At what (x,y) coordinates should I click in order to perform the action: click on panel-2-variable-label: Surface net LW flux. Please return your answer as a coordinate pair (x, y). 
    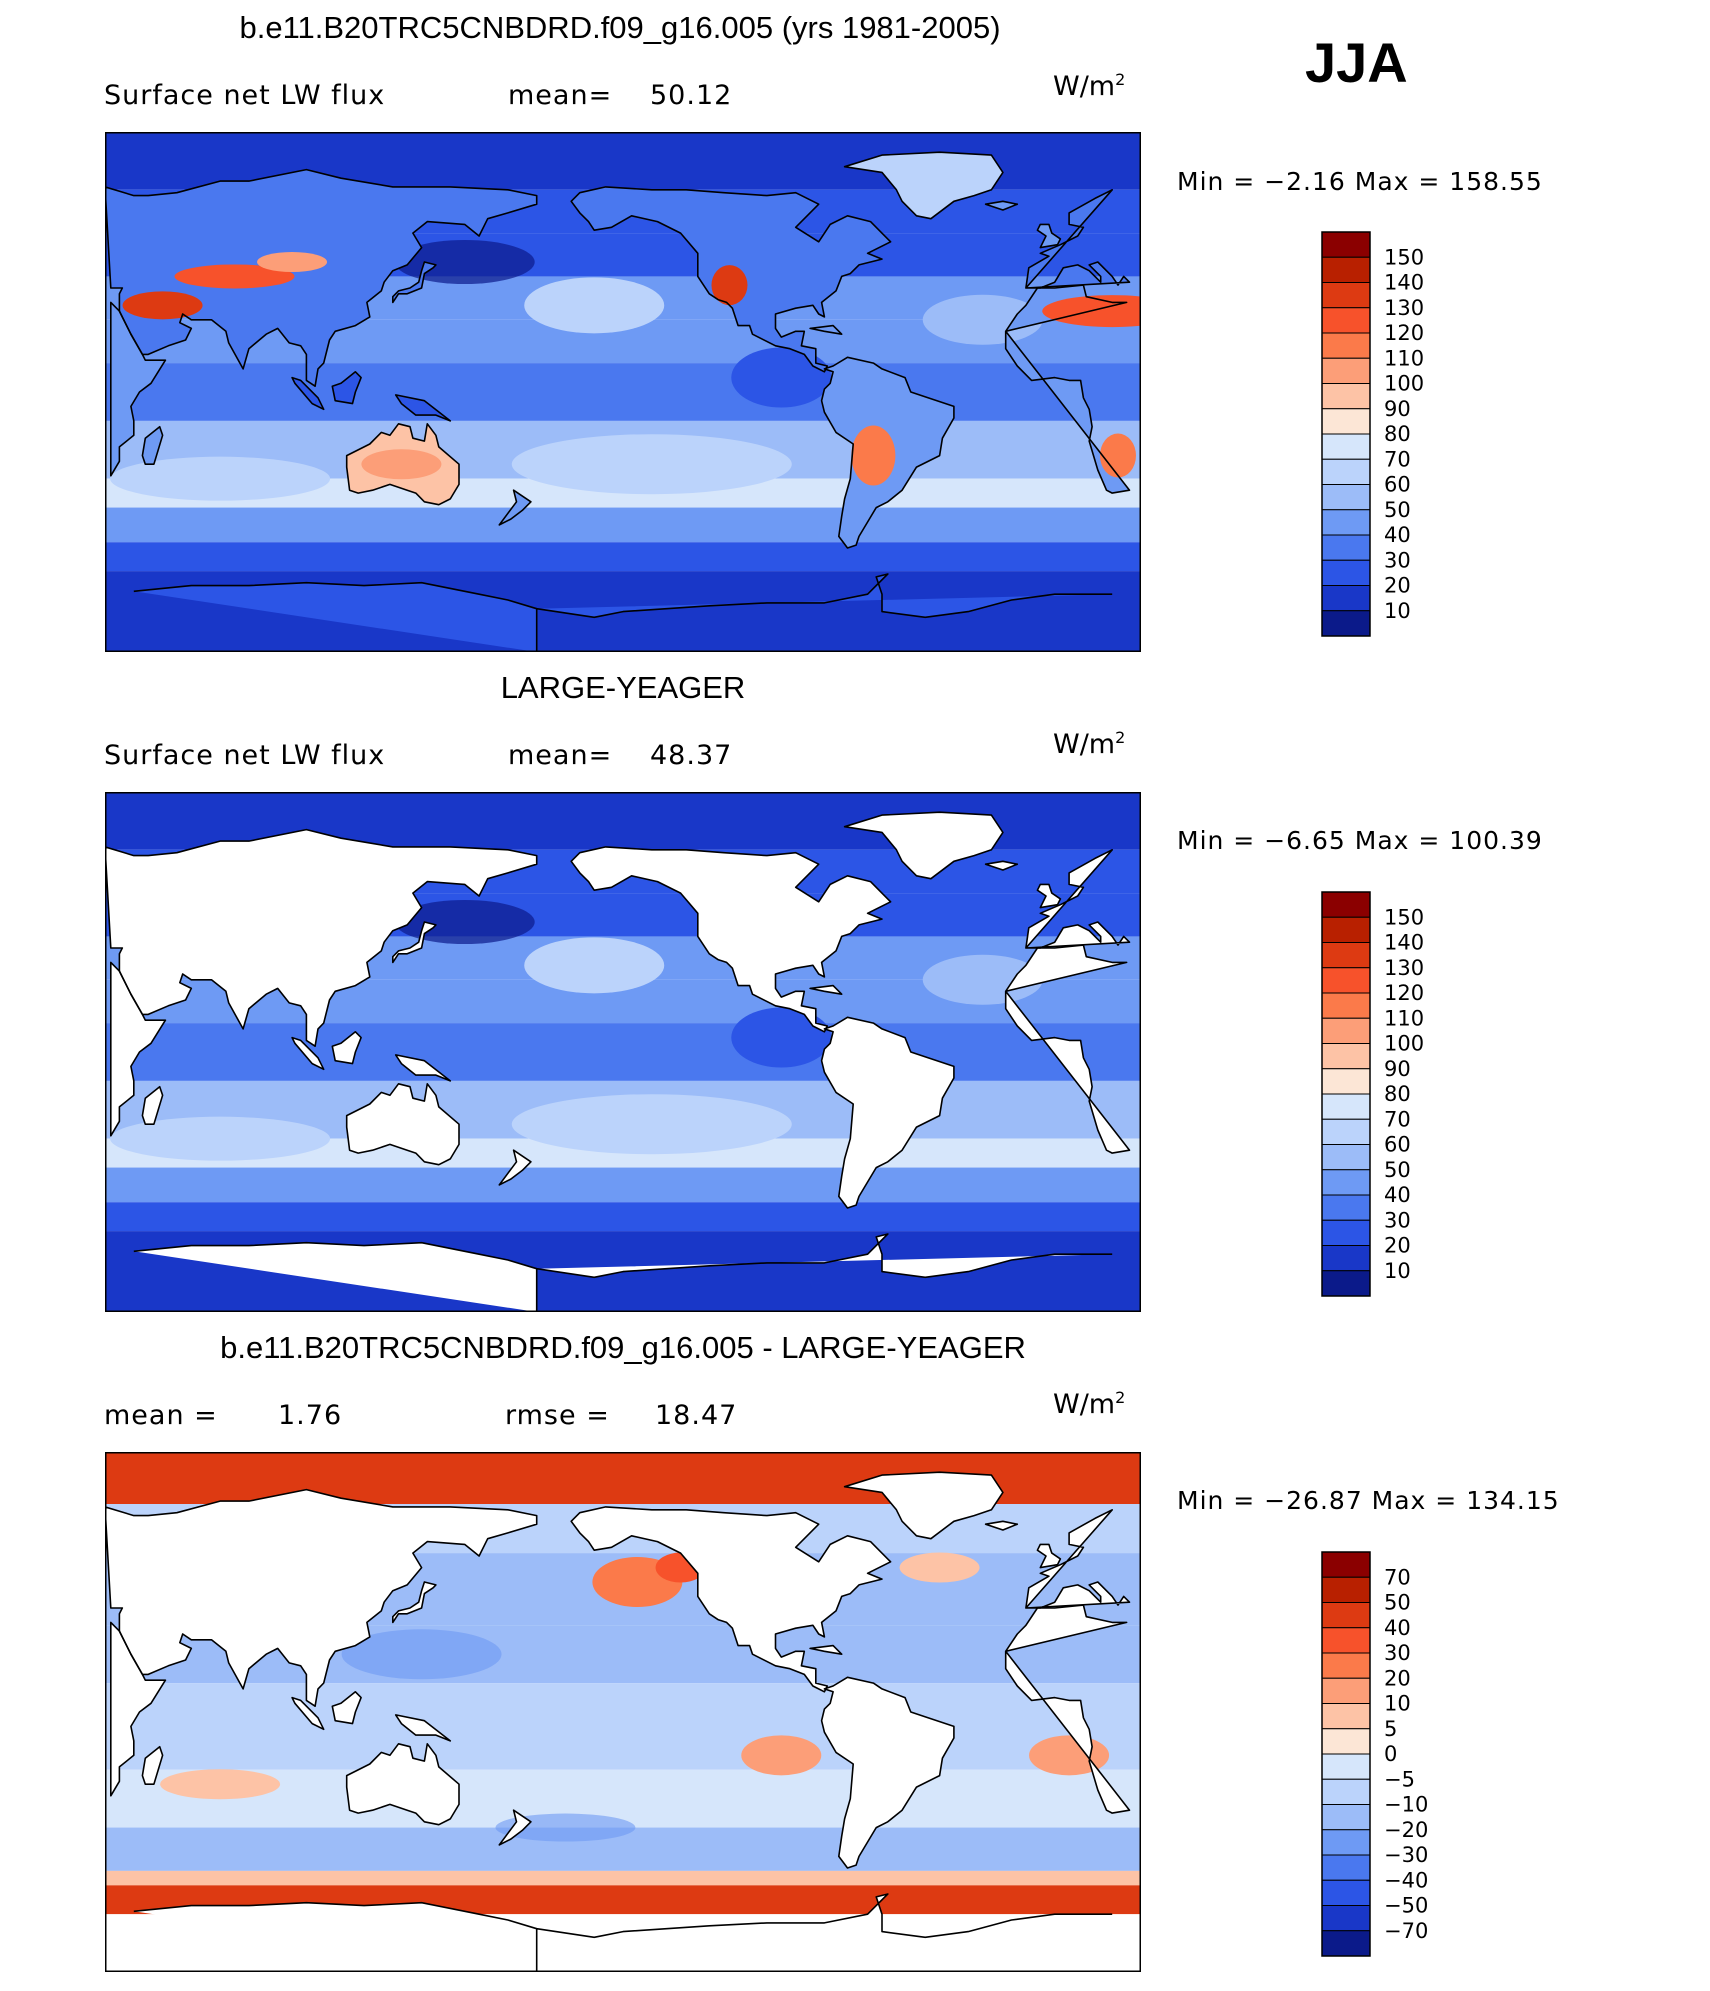
    Looking at the image, I should click on (245, 755).